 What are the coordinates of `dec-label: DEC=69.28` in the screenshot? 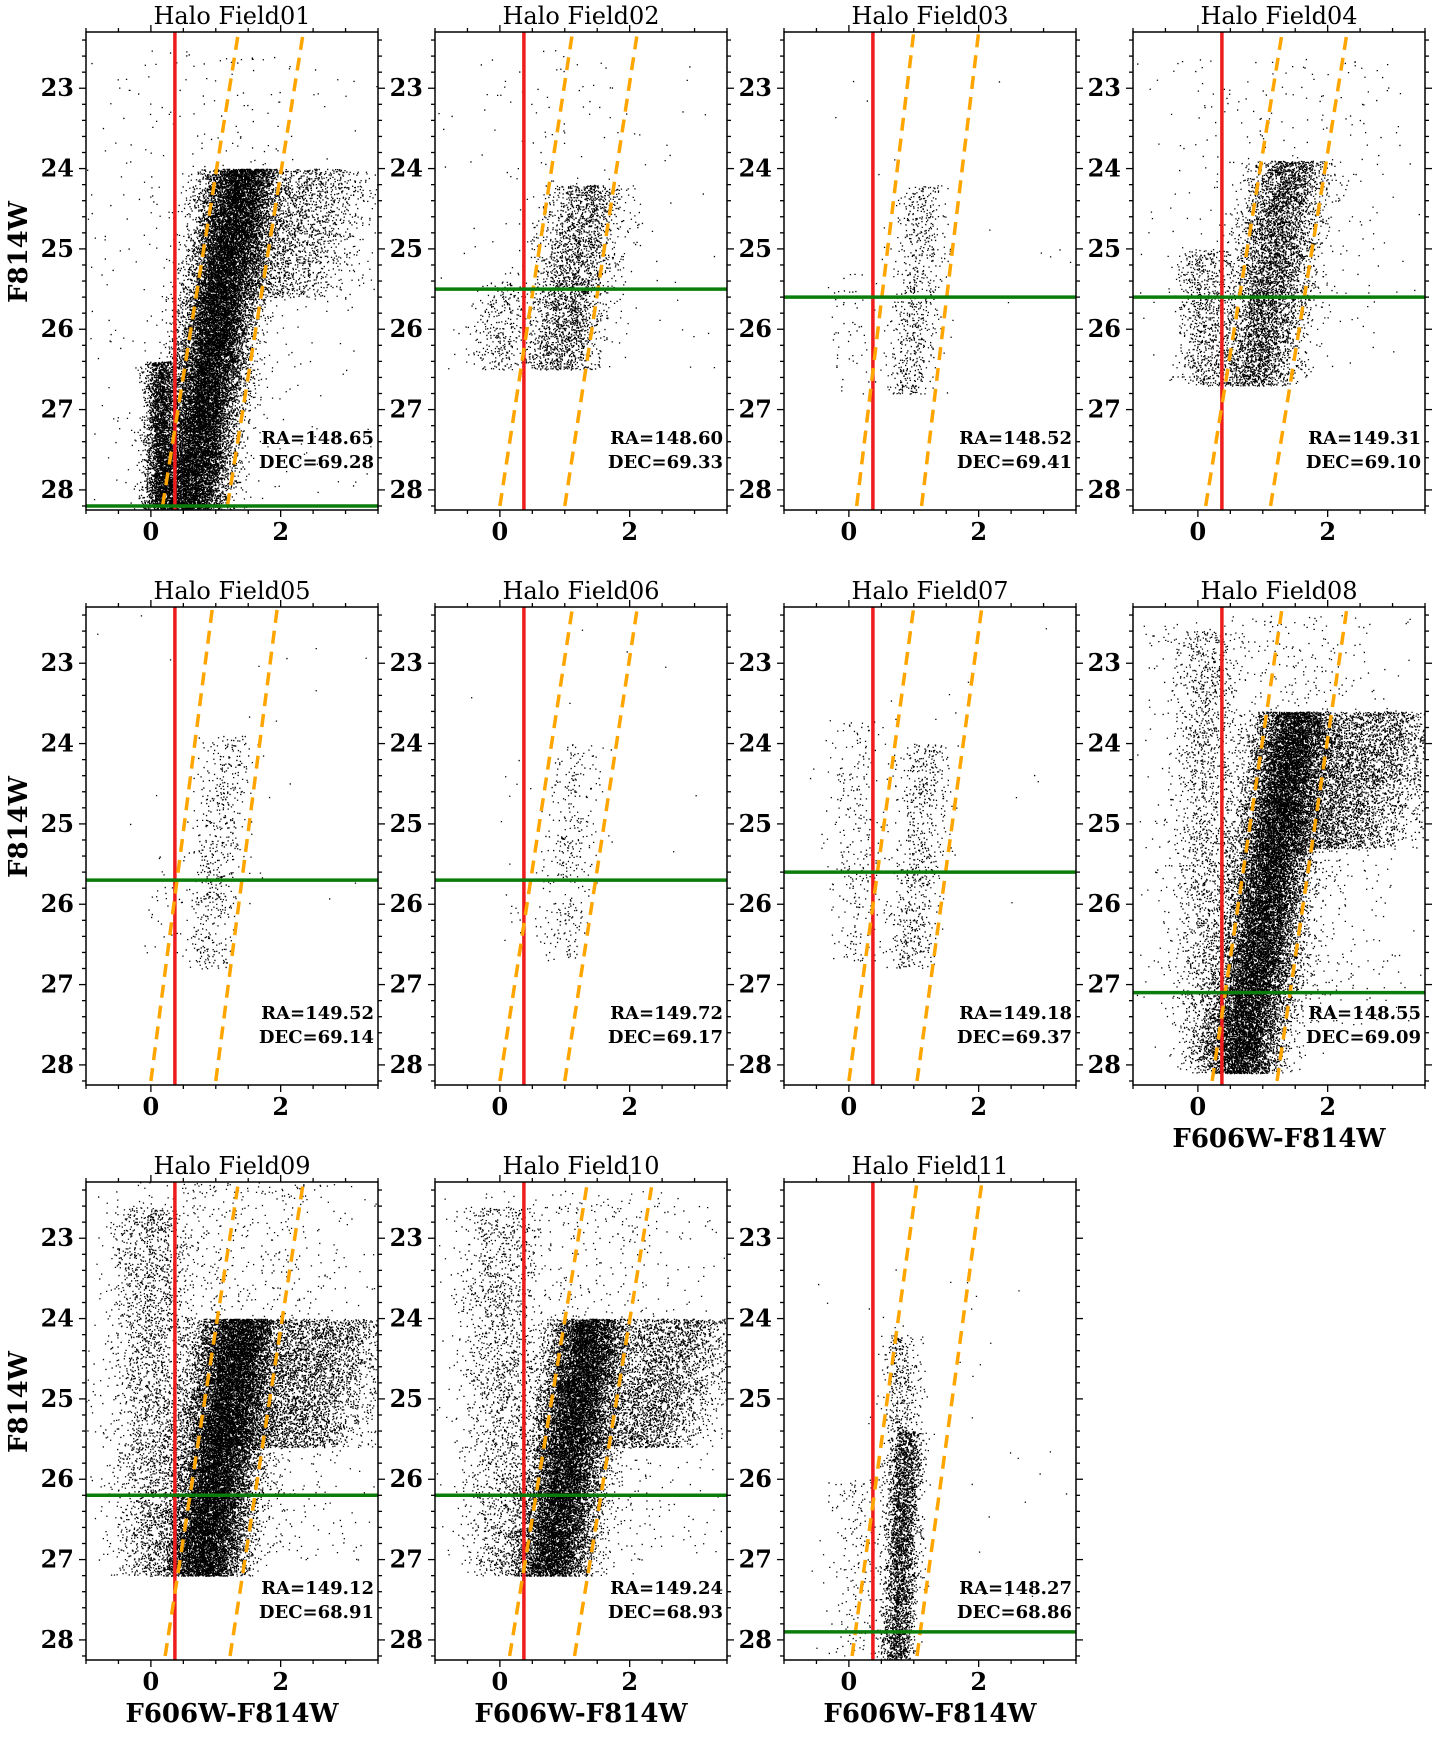 It's located at (316, 462).